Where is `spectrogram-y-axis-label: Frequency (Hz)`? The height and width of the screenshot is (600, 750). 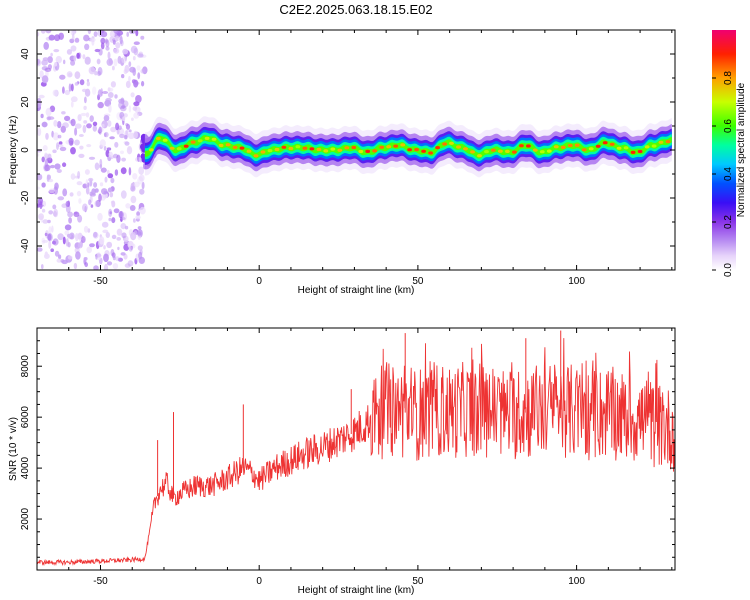
spectrogram-y-axis-label: Frequency (Hz) is located at coordinates (13, 150).